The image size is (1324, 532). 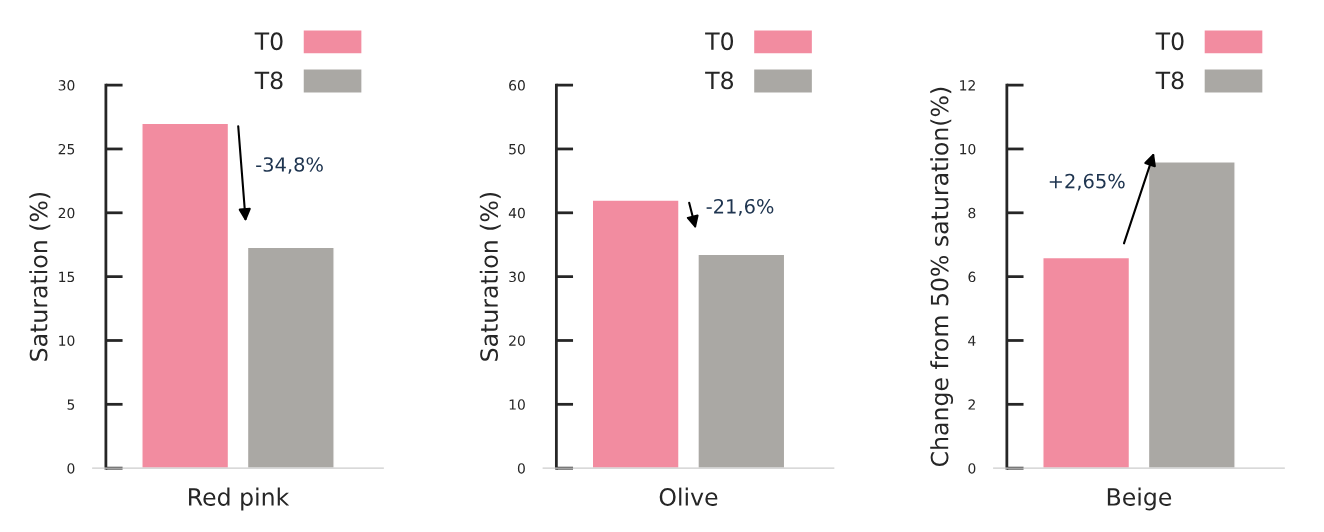 I want to click on y-tick-label: 40, so click(x=516, y=213).